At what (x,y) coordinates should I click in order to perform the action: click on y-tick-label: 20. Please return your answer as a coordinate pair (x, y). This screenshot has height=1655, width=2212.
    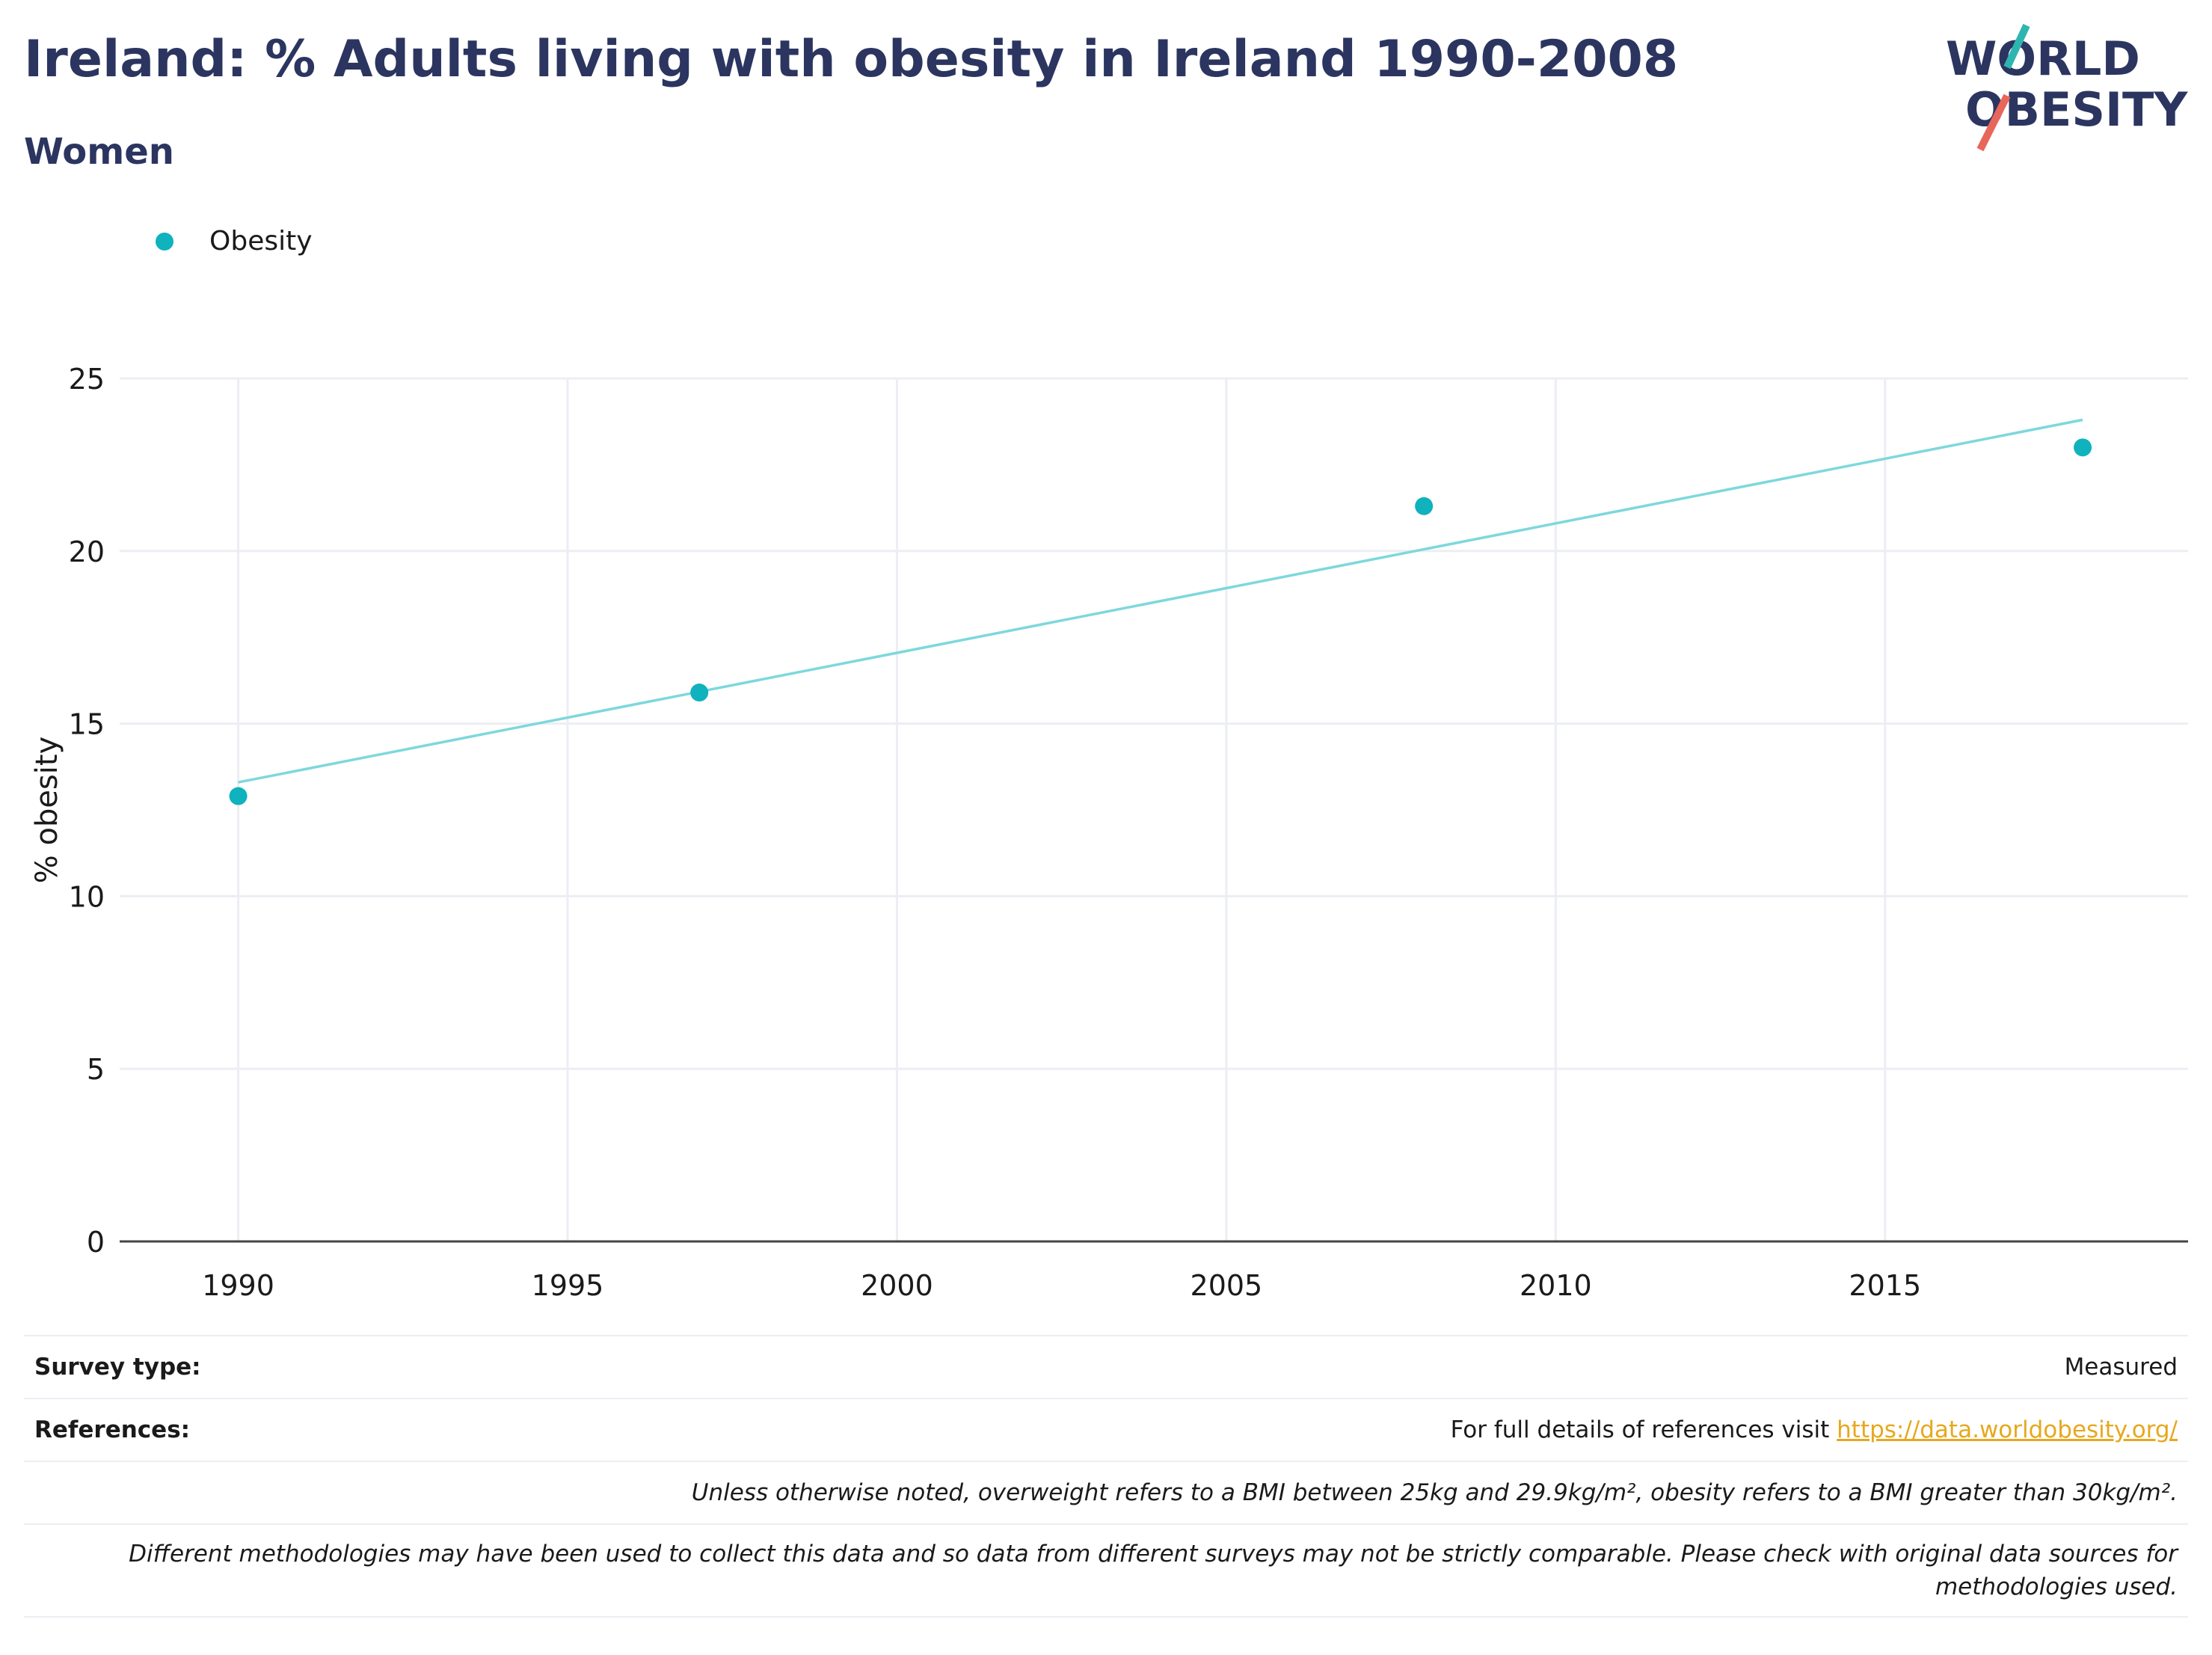
    Looking at the image, I should click on (87, 551).